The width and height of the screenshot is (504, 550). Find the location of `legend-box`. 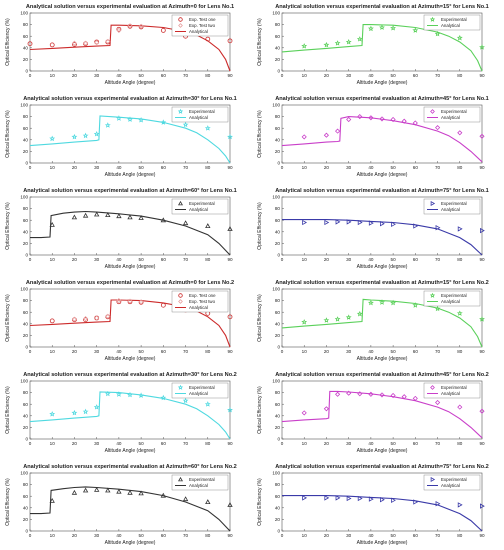

legend-box is located at coordinates (452, 114).